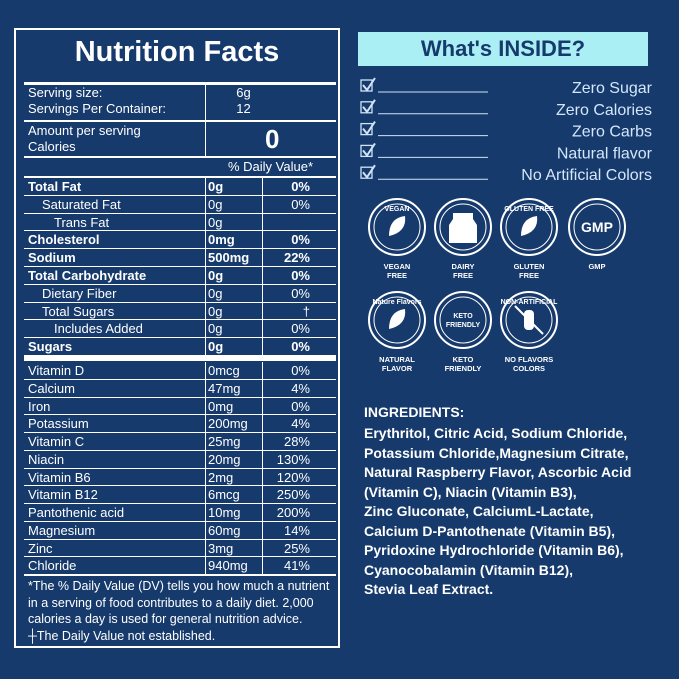 Image resolution: width=679 pixels, height=679 pixels. What do you see at coordinates (39, 406) in the screenshot?
I see `nutrient-name: Iron` at bounding box center [39, 406].